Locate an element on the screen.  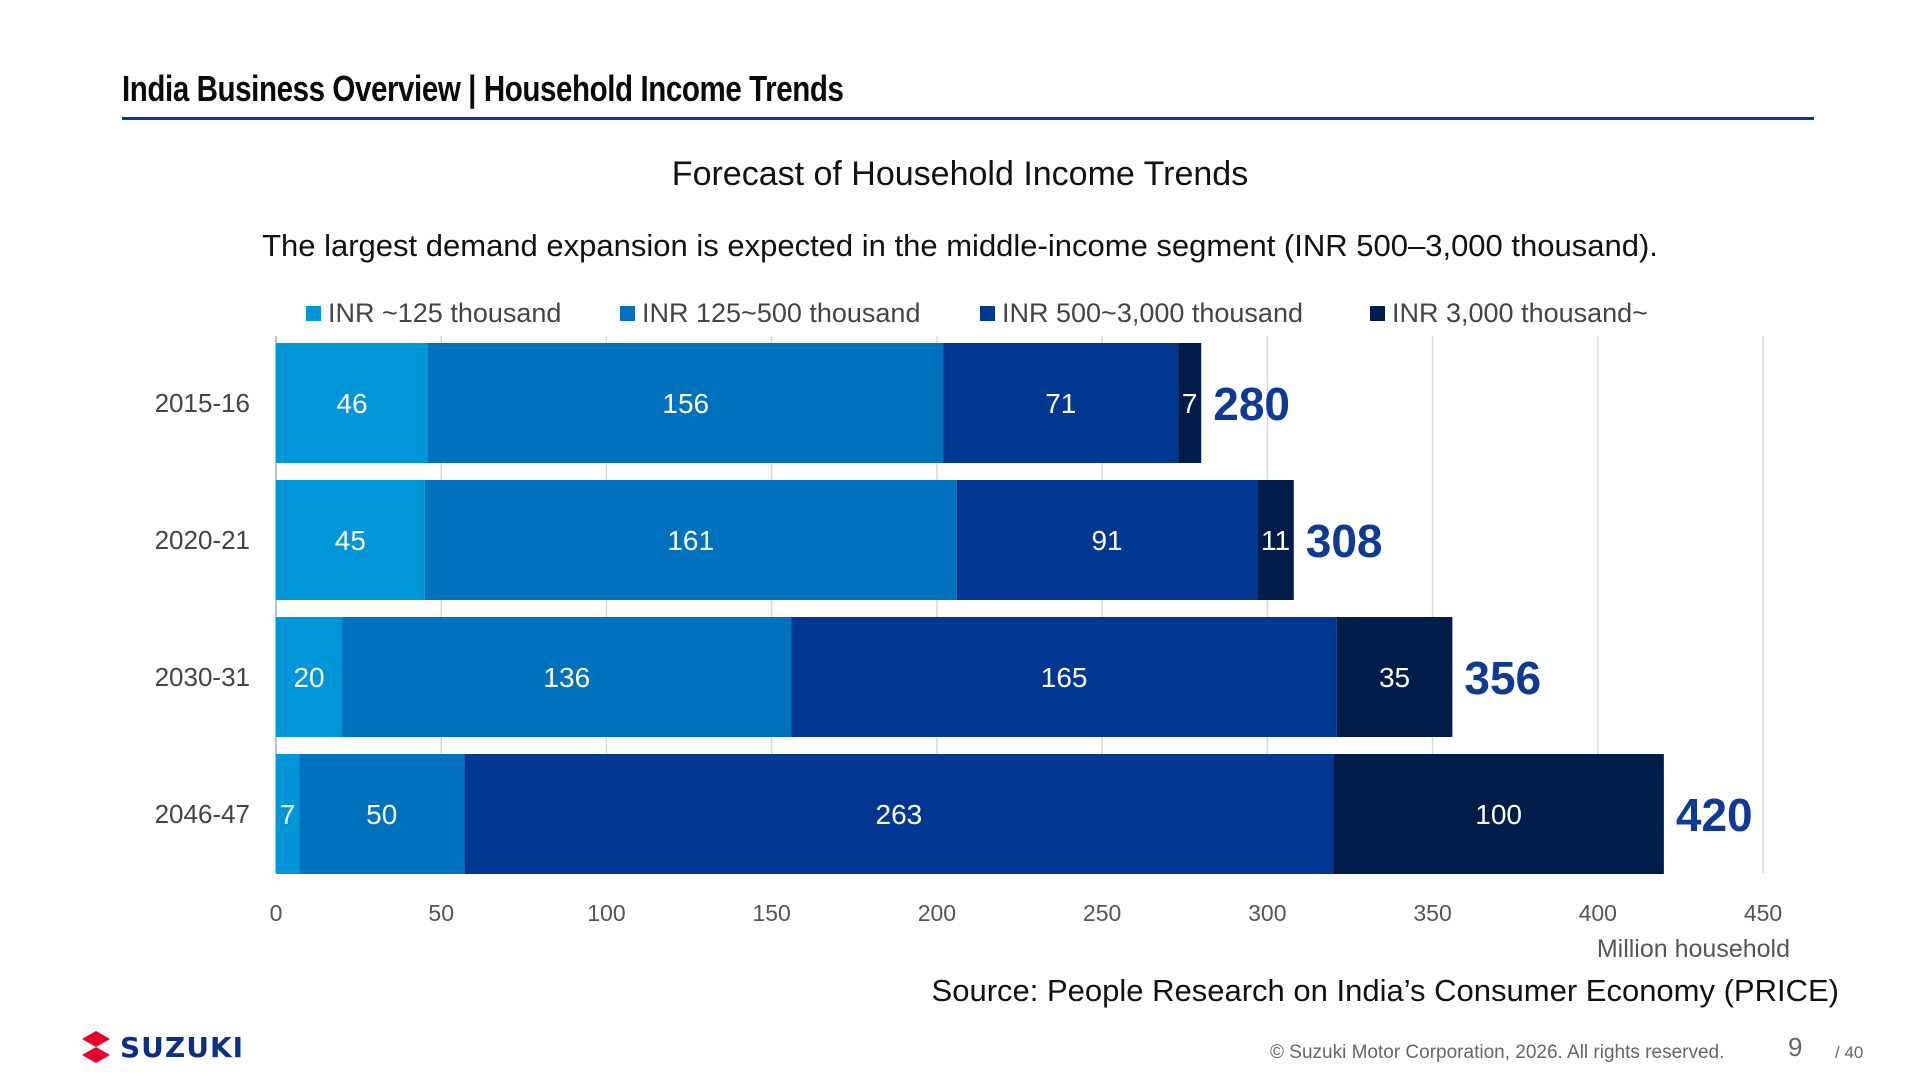
x-axis-title: Million household is located at coordinates (1693, 949).